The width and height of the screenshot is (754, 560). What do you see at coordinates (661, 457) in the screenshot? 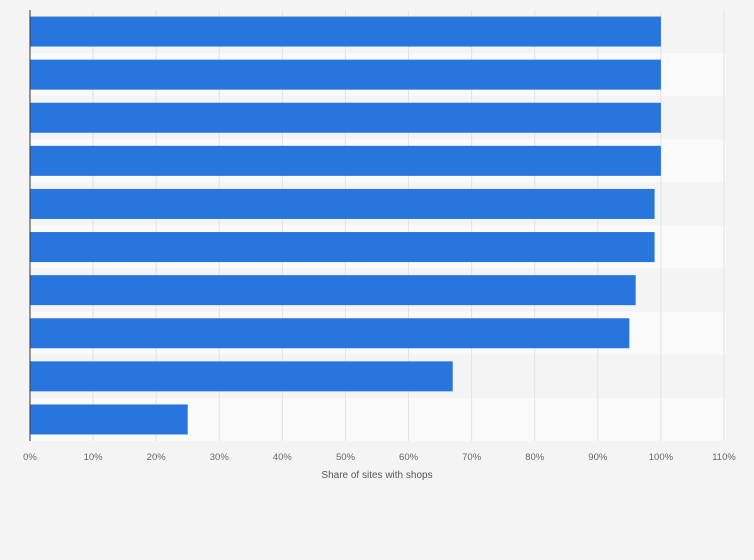
I see `x-tick-label: 100%` at bounding box center [661, 457].